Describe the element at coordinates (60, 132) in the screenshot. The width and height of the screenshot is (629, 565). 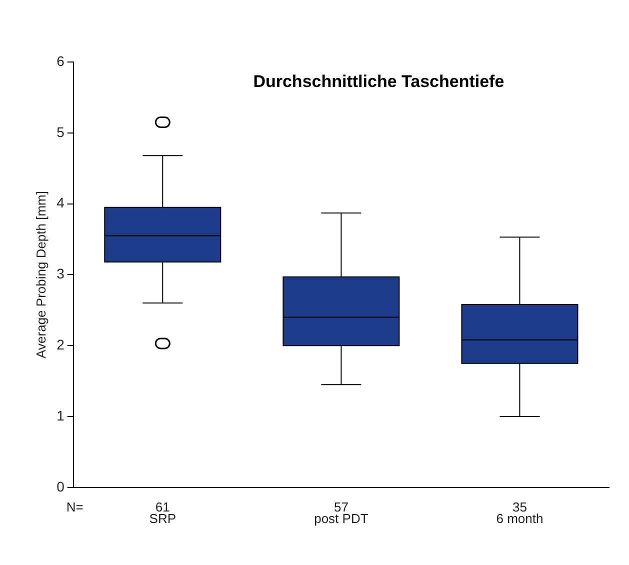
I see `y-tick-label: 5` at that location.